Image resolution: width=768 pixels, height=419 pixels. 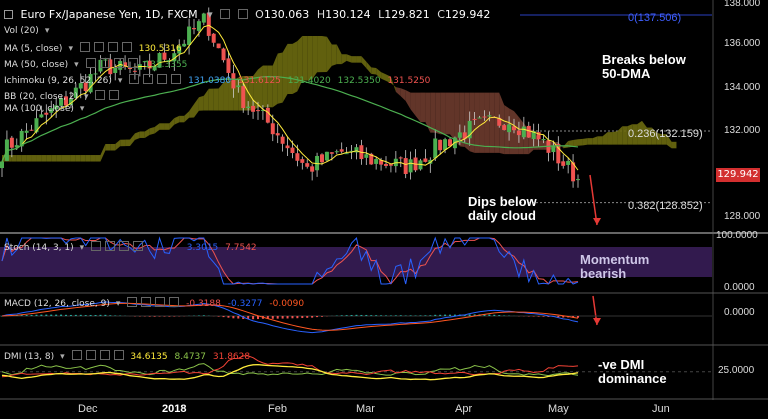 I want to click on price-tick-134: 134.000, so click(x=742, y=87).